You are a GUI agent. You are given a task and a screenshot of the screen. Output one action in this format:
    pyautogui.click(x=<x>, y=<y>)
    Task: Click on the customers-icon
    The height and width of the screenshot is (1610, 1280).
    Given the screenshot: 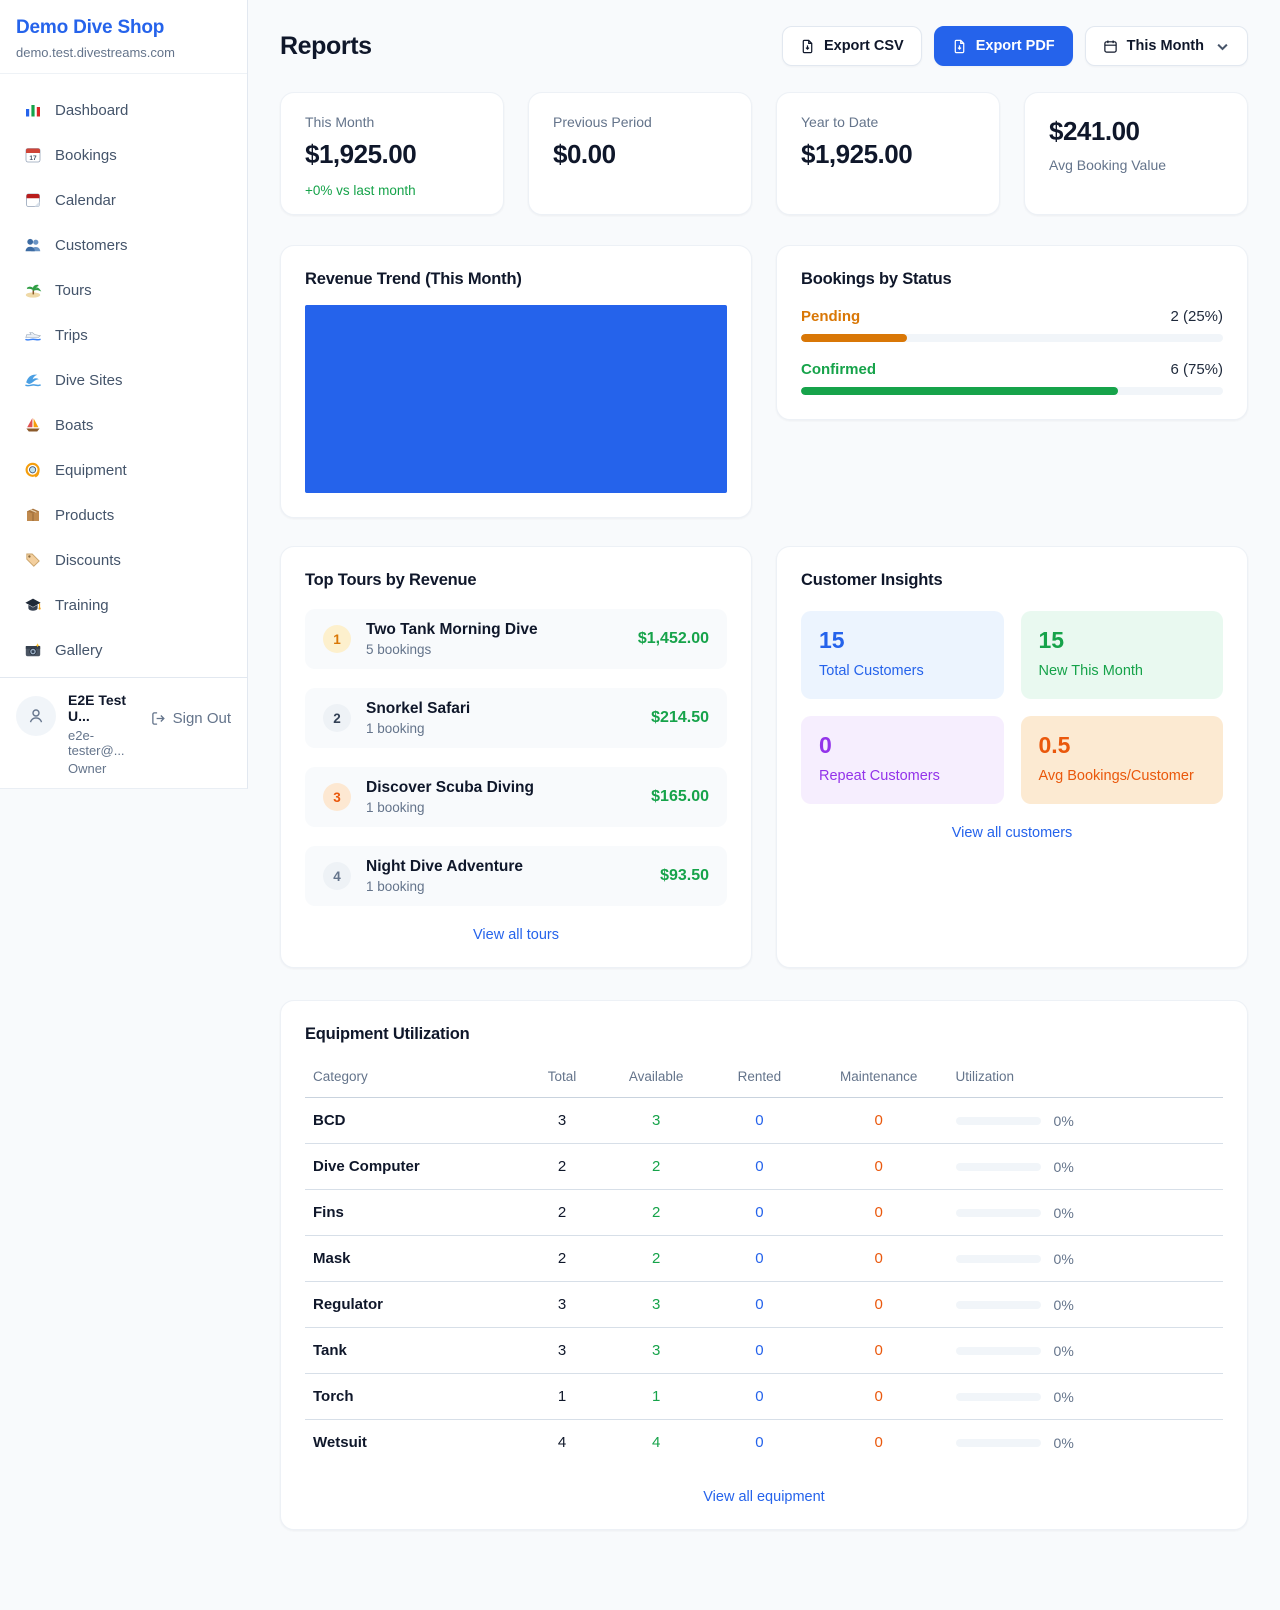 What is the action you would take?
    pyautogui.click(x=33, y=245)
    